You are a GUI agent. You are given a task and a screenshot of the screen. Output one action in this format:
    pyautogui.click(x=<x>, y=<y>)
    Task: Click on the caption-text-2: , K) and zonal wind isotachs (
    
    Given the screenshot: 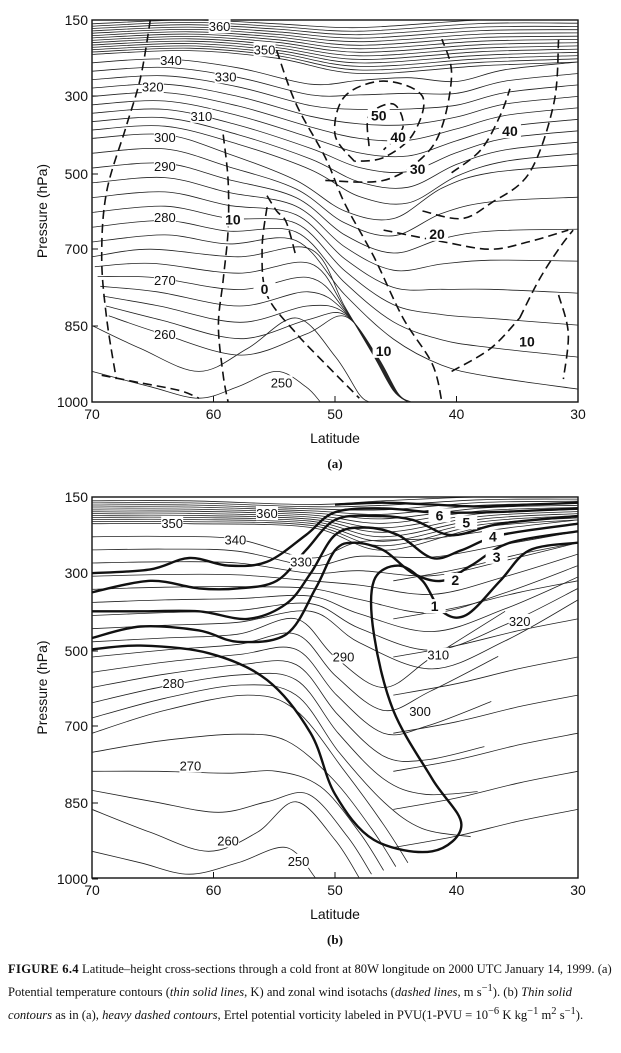 What is the action you would take?
    pyautogui.click(x=319, y=992)
    